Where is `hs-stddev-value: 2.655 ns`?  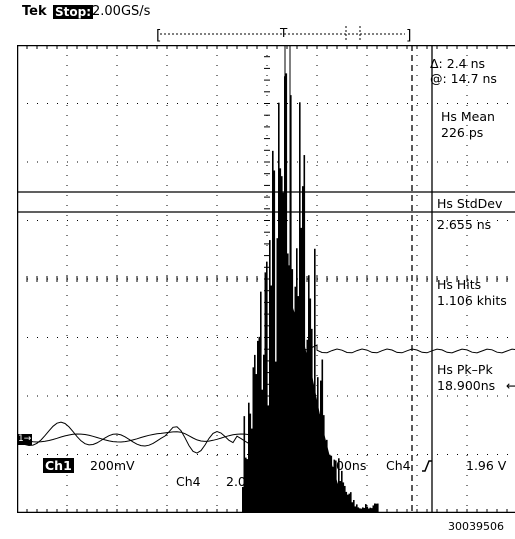
hs-stddev-value: 2.655 ns is located at coordinates (464, 224).